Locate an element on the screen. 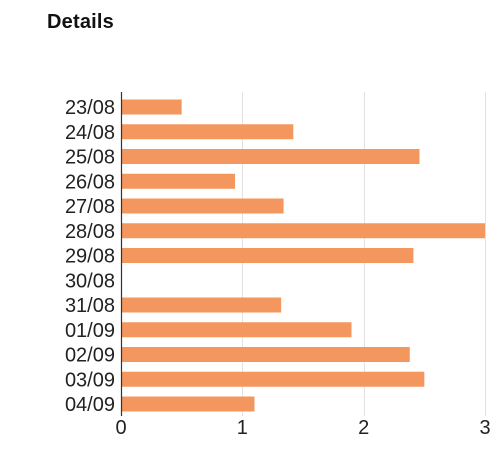 This screenshot has height=461, width=499. y-tick-label: 01/09 is located at coordinates (90, 331).